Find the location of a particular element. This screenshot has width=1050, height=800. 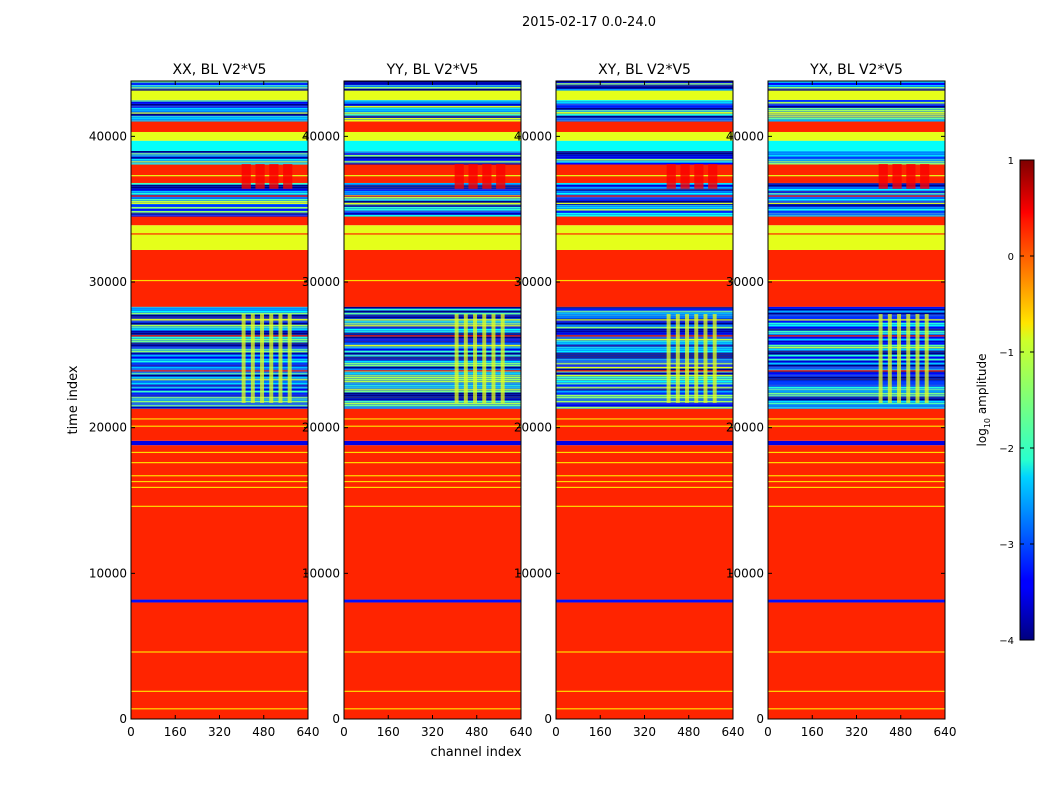

colorbar-label-main: log is located at coordinates (982, 437).